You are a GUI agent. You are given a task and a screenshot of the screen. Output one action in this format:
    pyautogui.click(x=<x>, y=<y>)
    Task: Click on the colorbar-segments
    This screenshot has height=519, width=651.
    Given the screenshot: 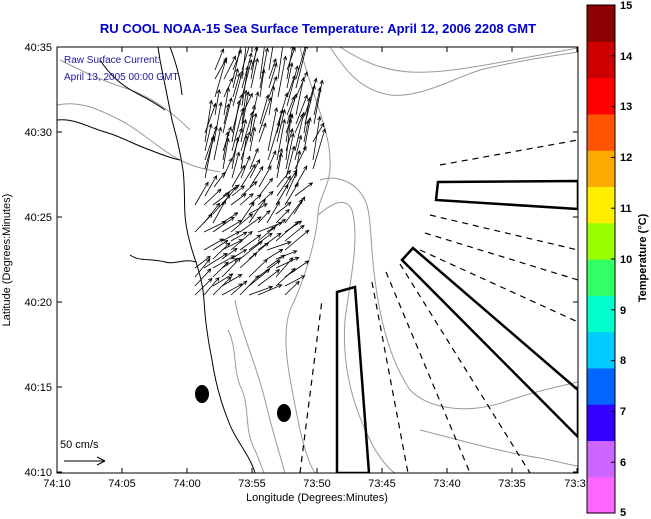 What is the action you would take?
    pyautogui.click(x=601, y=259)
    